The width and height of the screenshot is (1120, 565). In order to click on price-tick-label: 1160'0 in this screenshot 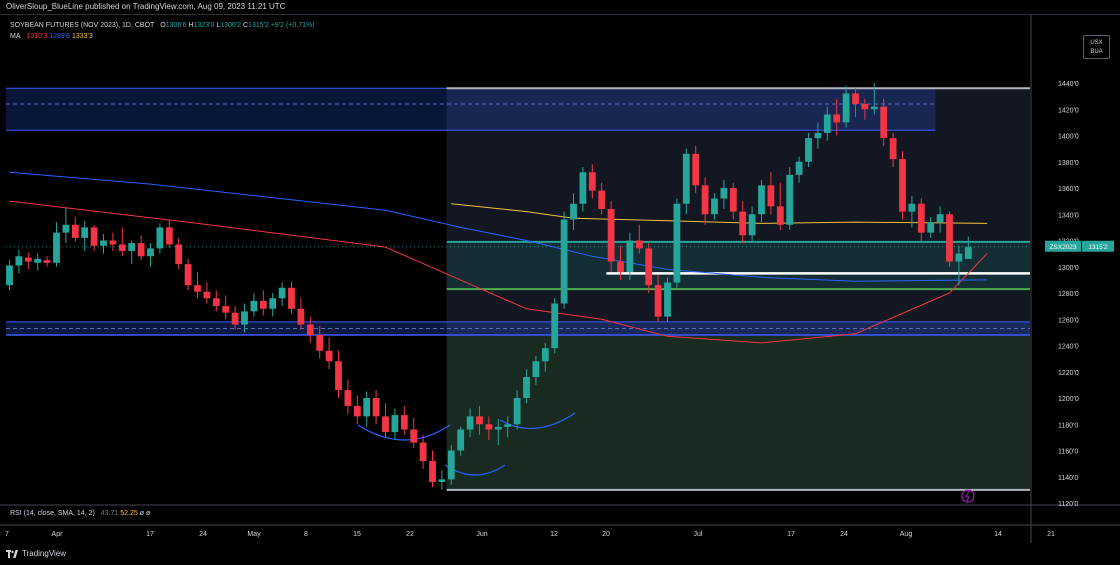, I will do `click(1068, 452)`.